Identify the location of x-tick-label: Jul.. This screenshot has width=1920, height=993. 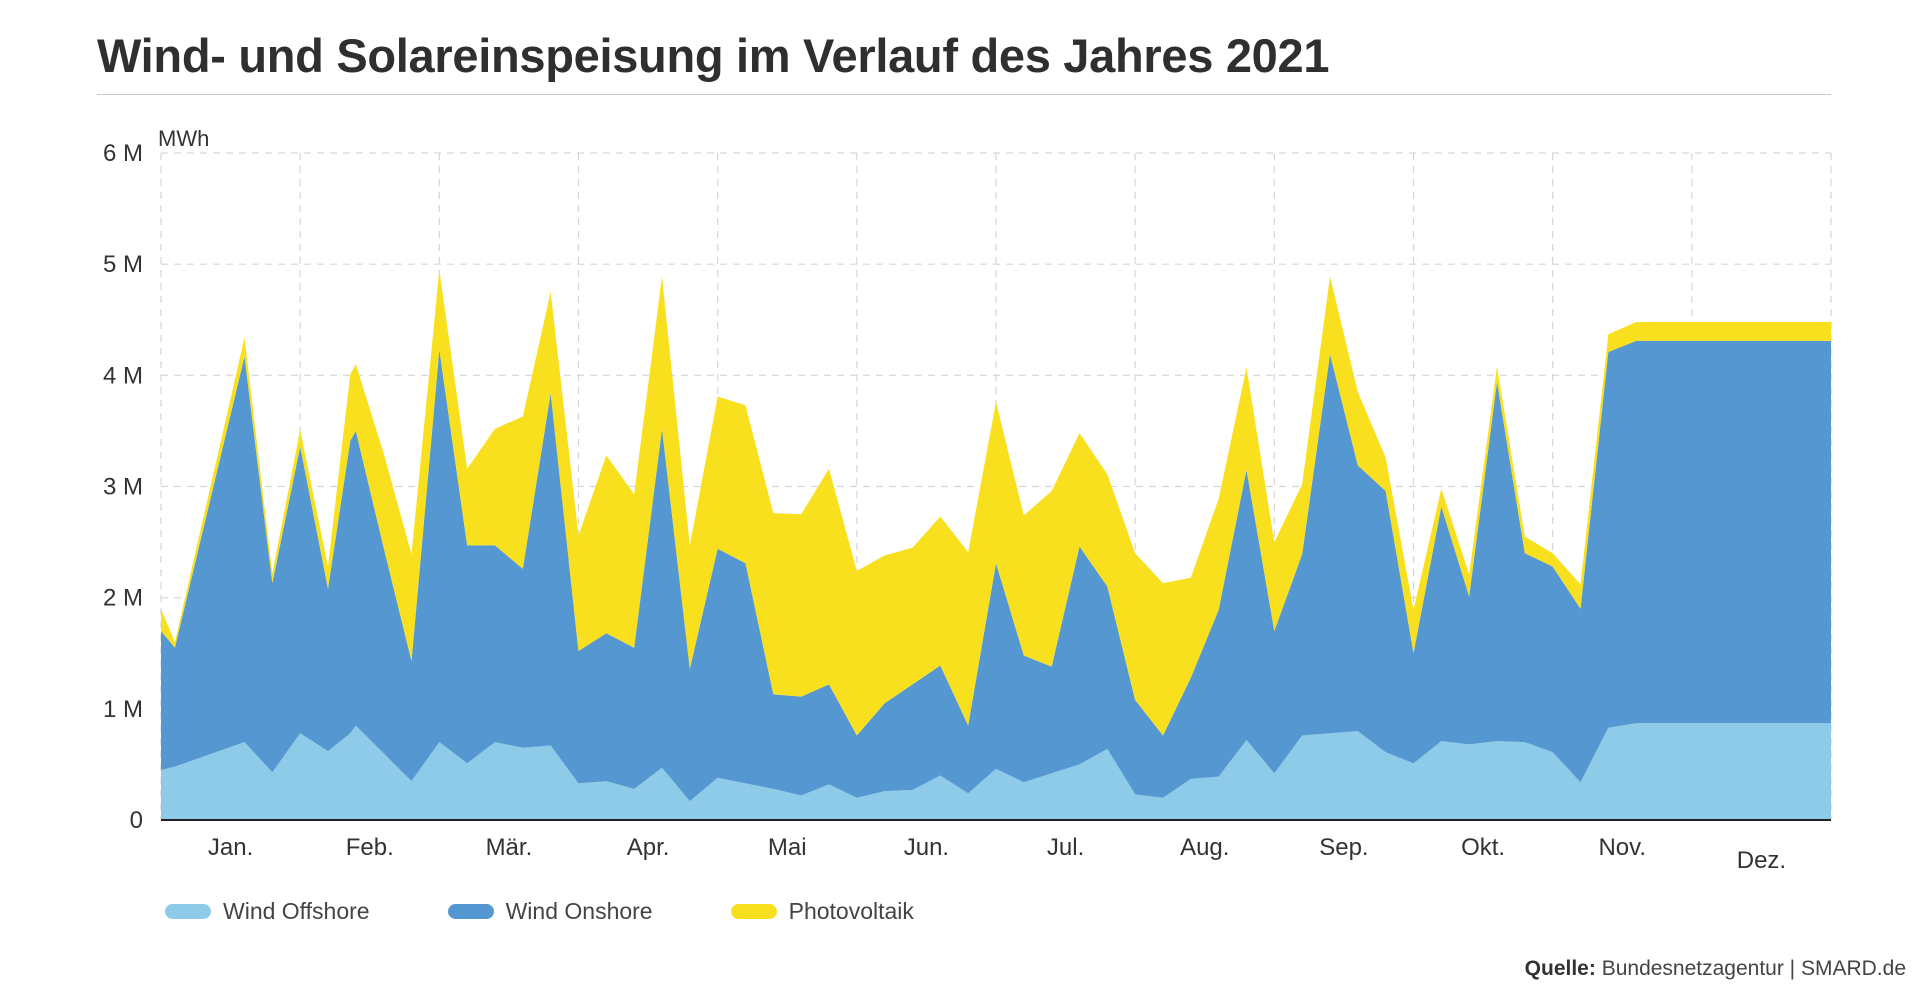
(1065, 847).